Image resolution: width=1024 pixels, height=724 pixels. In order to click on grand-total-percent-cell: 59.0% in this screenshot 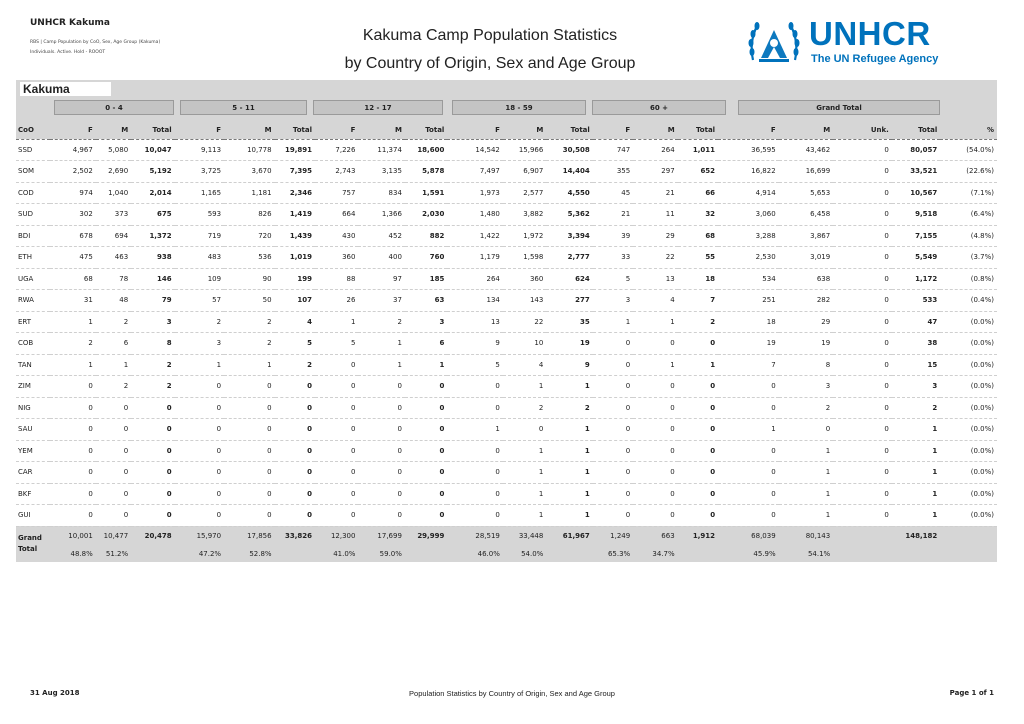, I will do `click(381, 554)`.